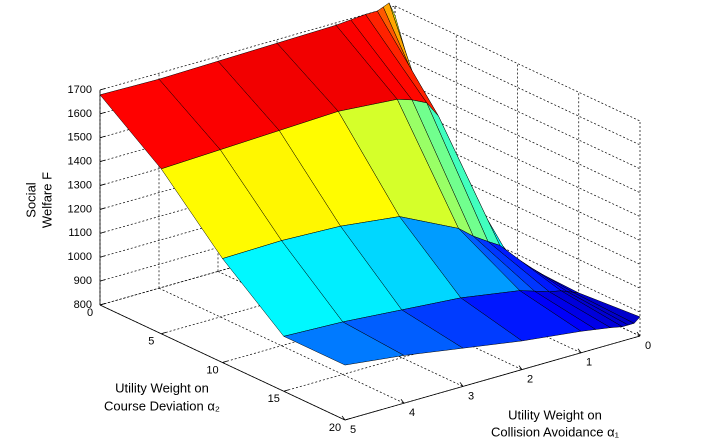 The height and width of the screenshot is (447, 702). I want to click on z-axis-label: Social, so click(30, 200).